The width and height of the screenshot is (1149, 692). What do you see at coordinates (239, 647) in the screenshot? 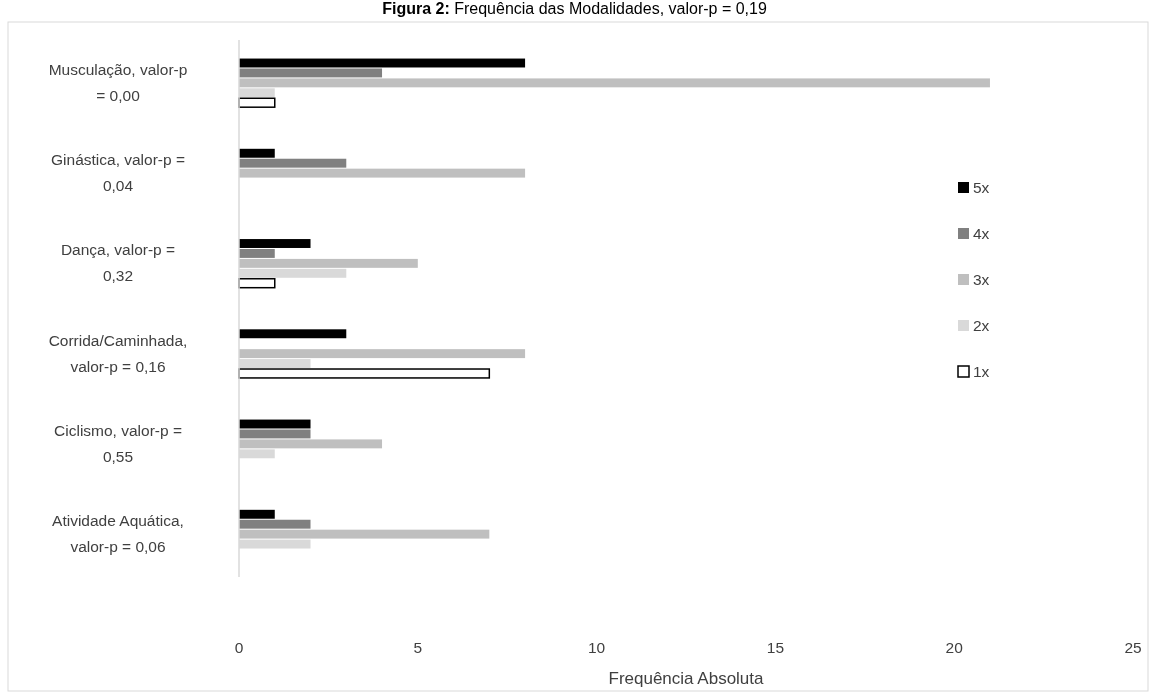
I see `x-tick-label: 0` at bounding box center [239, 647].